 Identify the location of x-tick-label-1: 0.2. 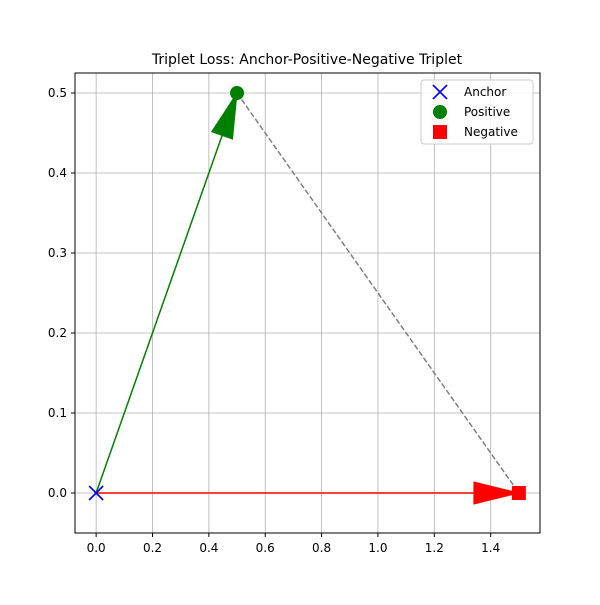
(152, 548).